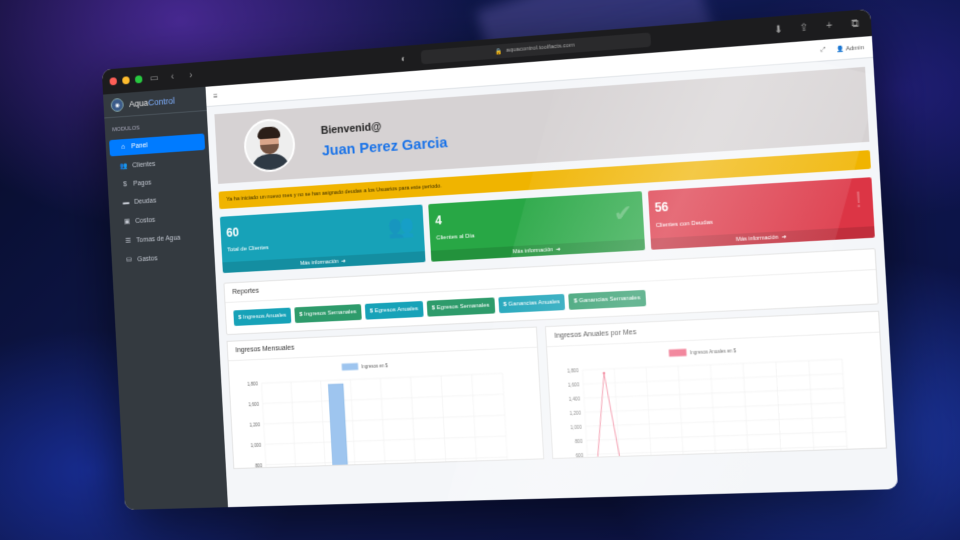 Image resolution: width=960 pixels, height=540 pixels. Describe the element at coordinates (804, 27) in the screenshot. I see `share-icon: ⇪` at that location.